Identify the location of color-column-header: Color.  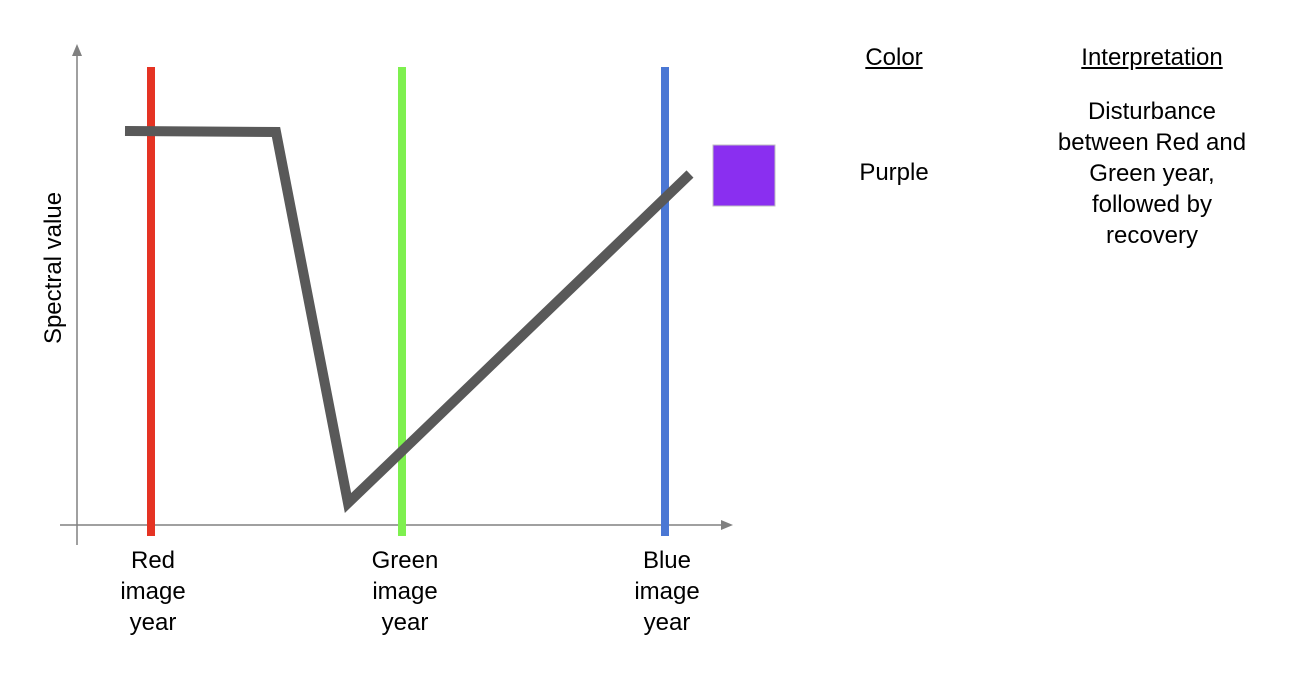
(894, 57).